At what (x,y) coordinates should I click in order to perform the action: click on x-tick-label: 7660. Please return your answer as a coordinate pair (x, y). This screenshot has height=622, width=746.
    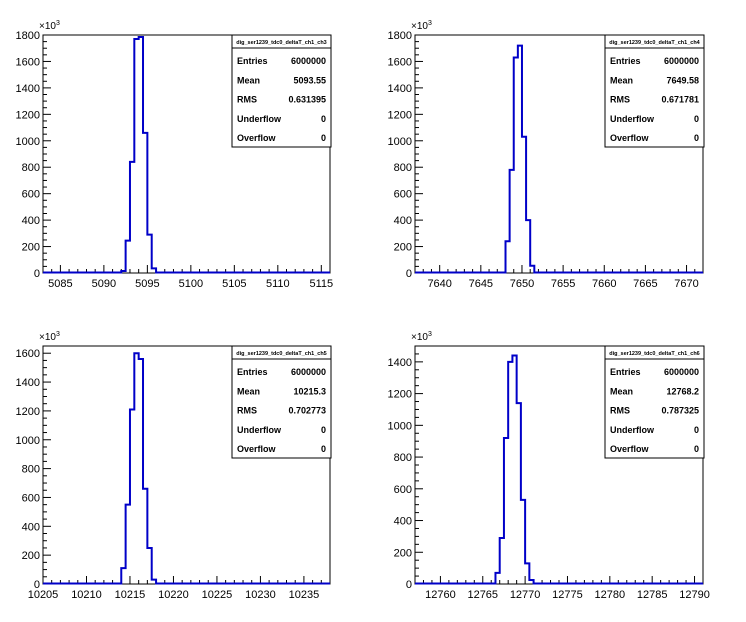
    Looking at the image, I should click on (604, 284).